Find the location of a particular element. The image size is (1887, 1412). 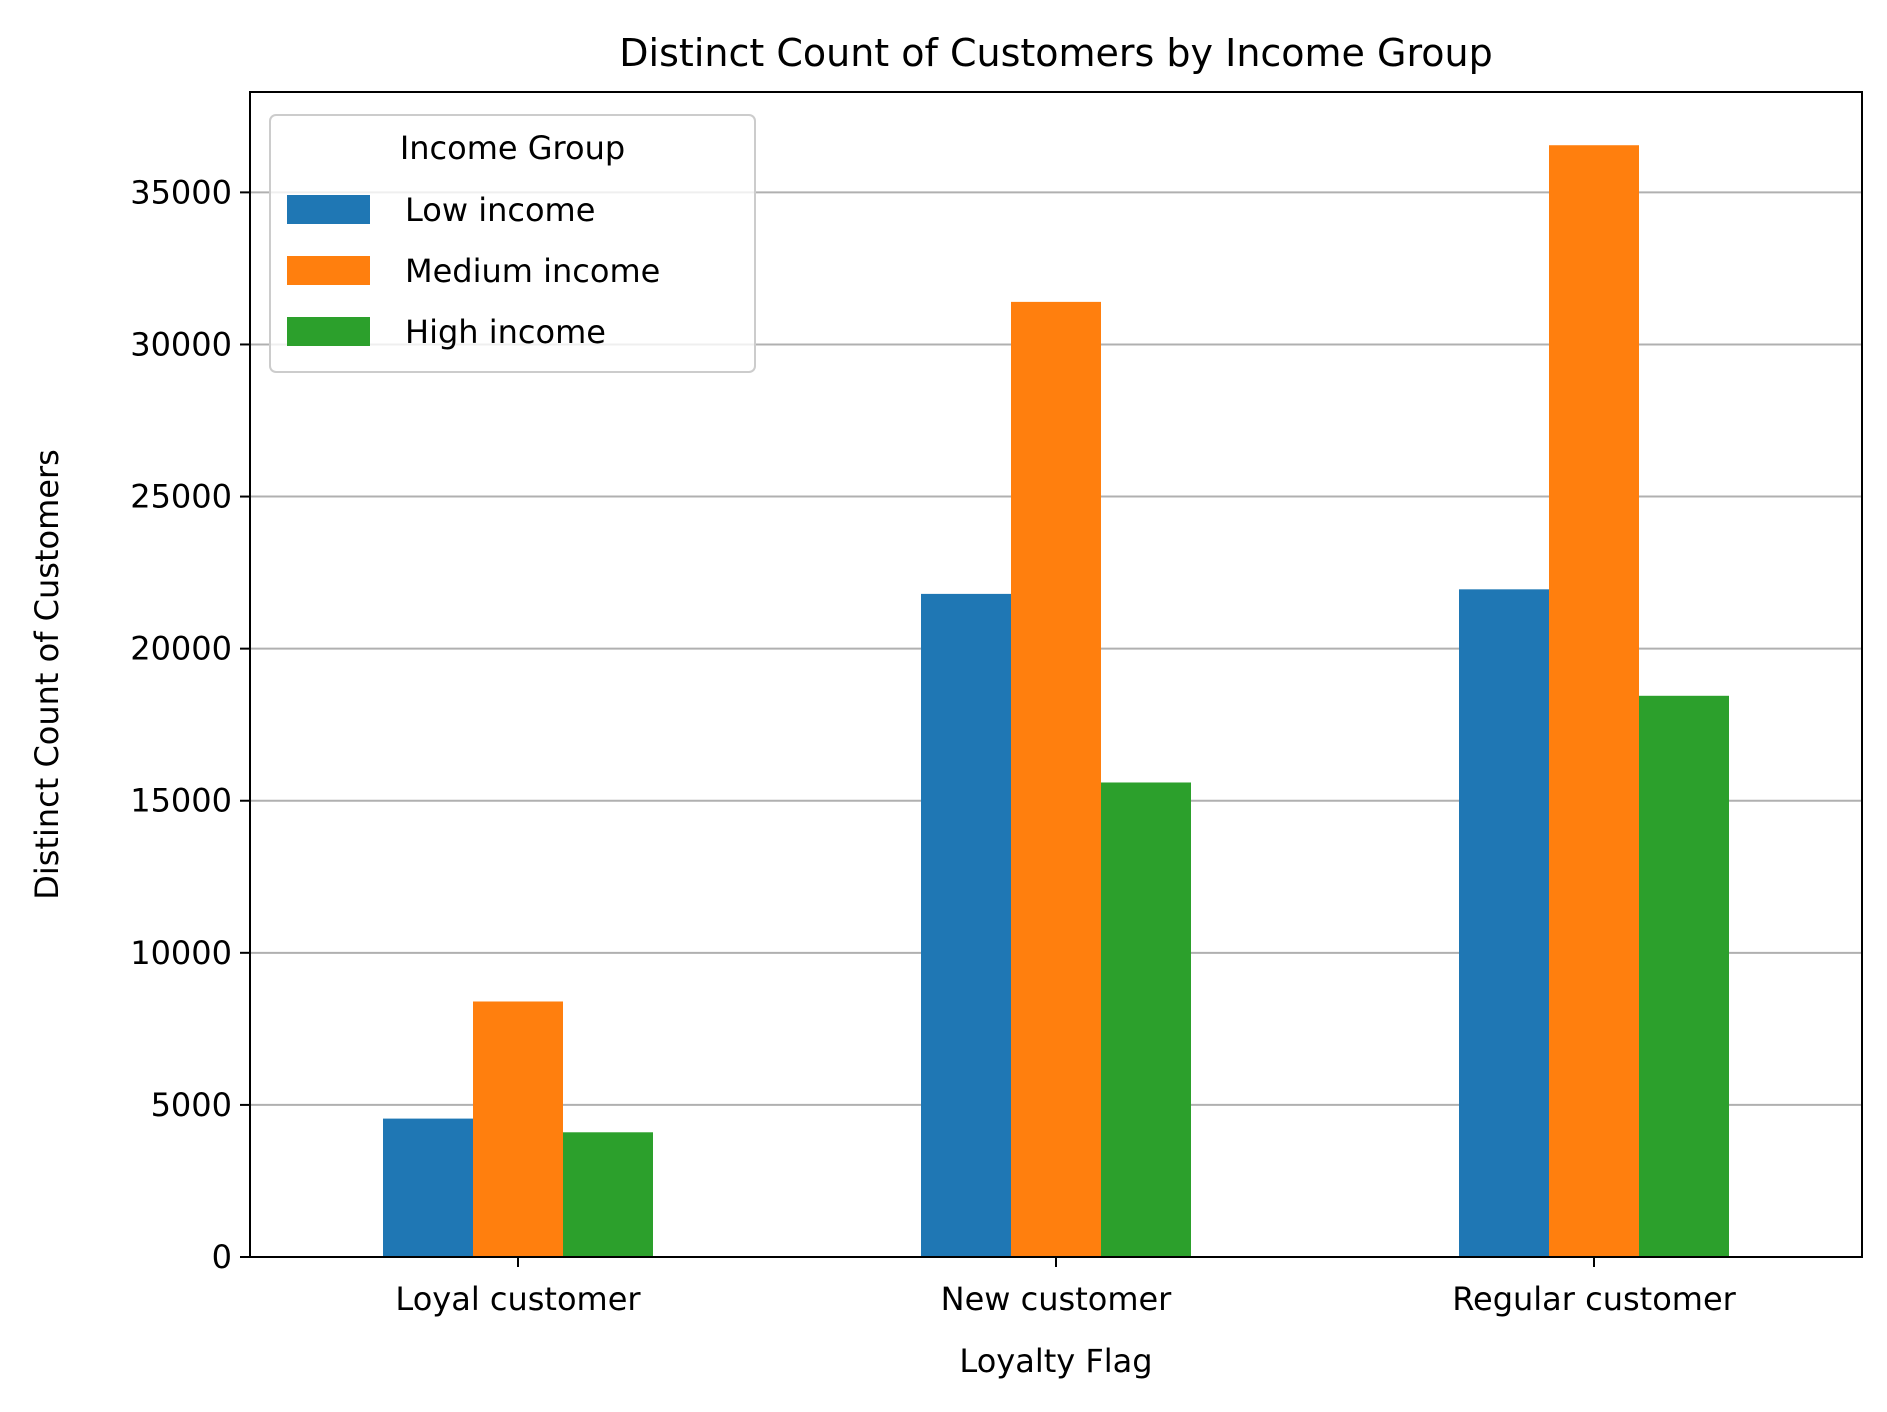

legend-label: High income is located at coordinates (505, 332).